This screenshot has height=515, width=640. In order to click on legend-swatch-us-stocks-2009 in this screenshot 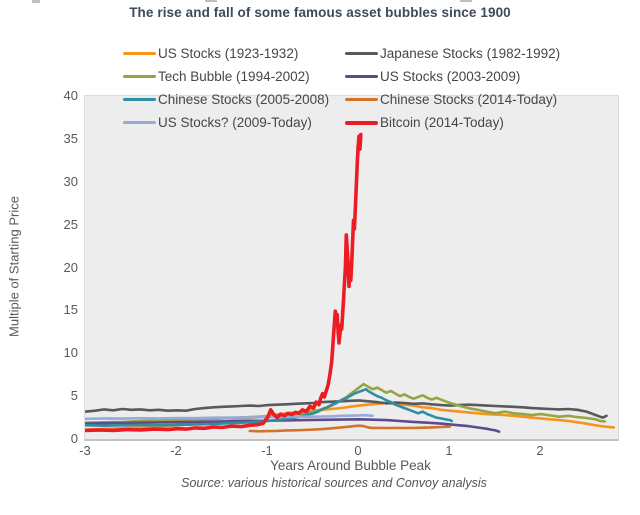, I will do `click(139, 122)`.